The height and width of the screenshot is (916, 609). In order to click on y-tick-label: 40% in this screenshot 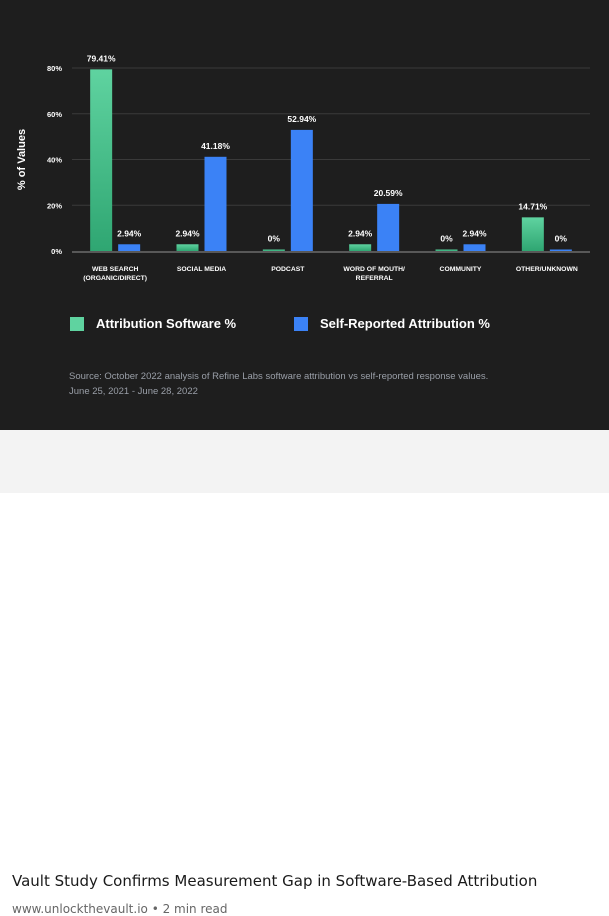, I will do `click(54, 160)`.